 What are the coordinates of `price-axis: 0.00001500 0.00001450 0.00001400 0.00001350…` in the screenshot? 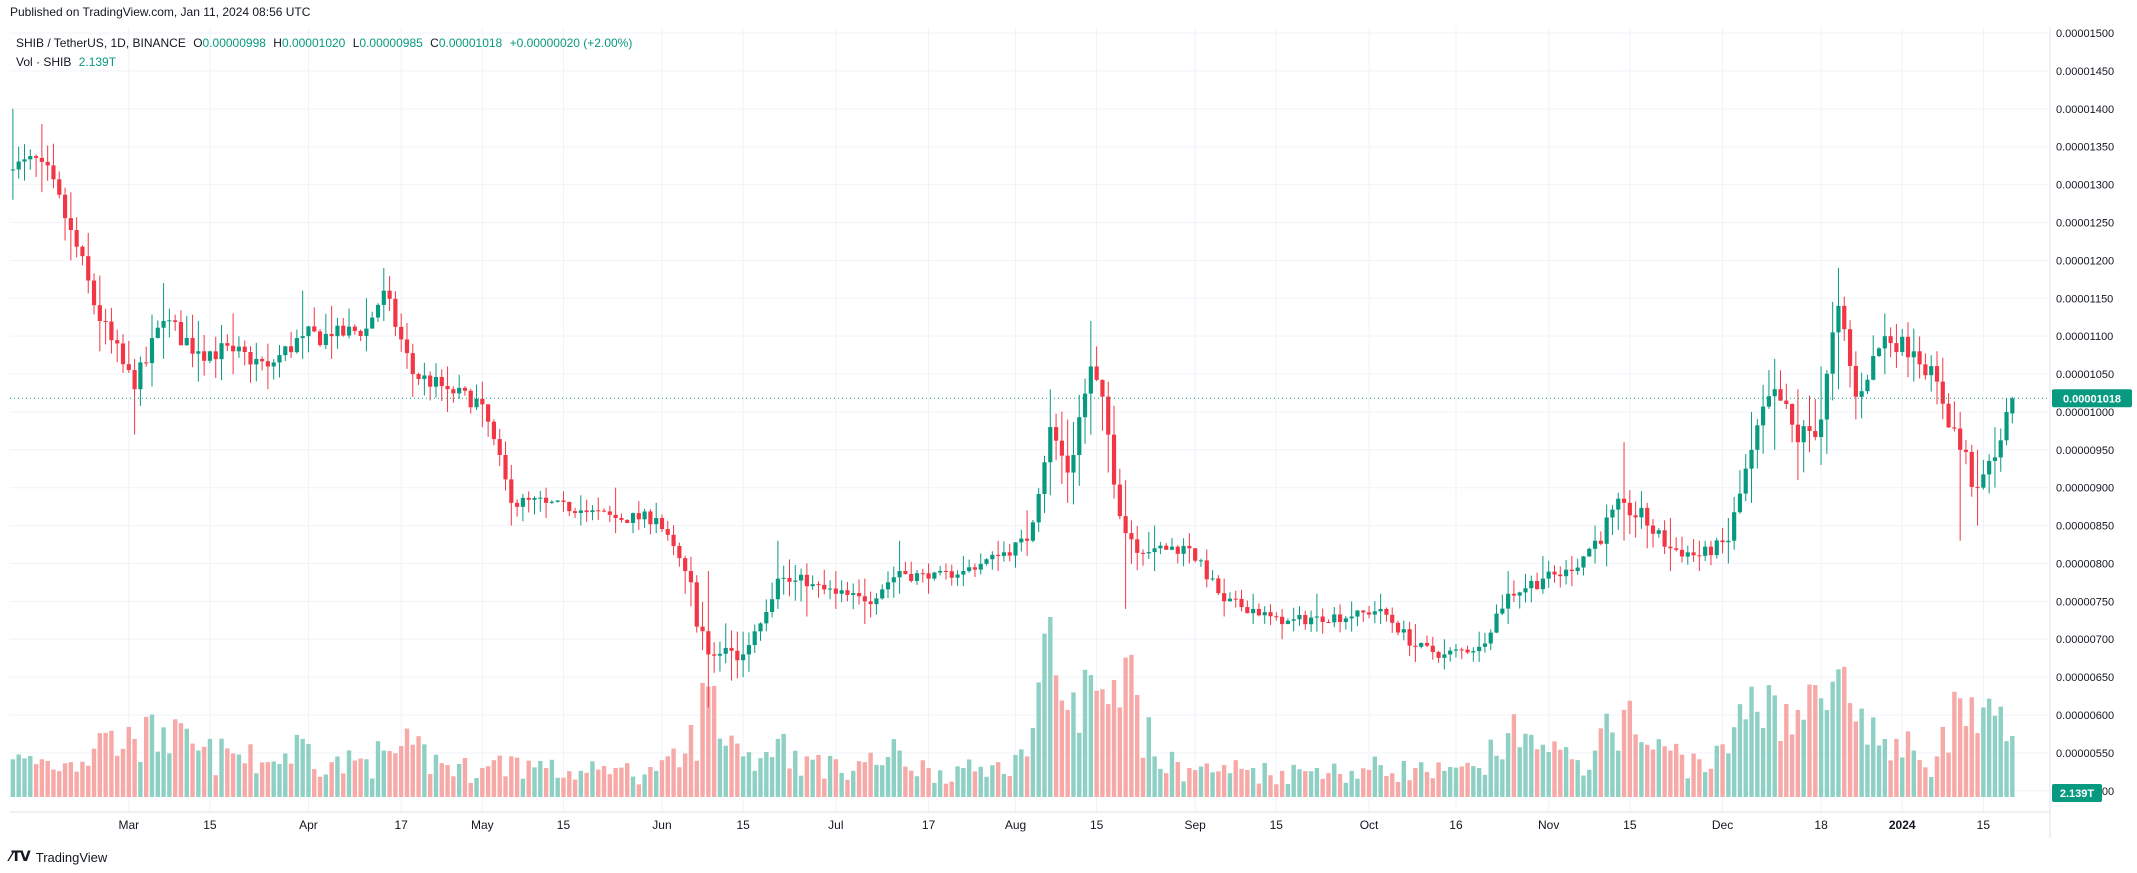 It's located at (2085, 413).